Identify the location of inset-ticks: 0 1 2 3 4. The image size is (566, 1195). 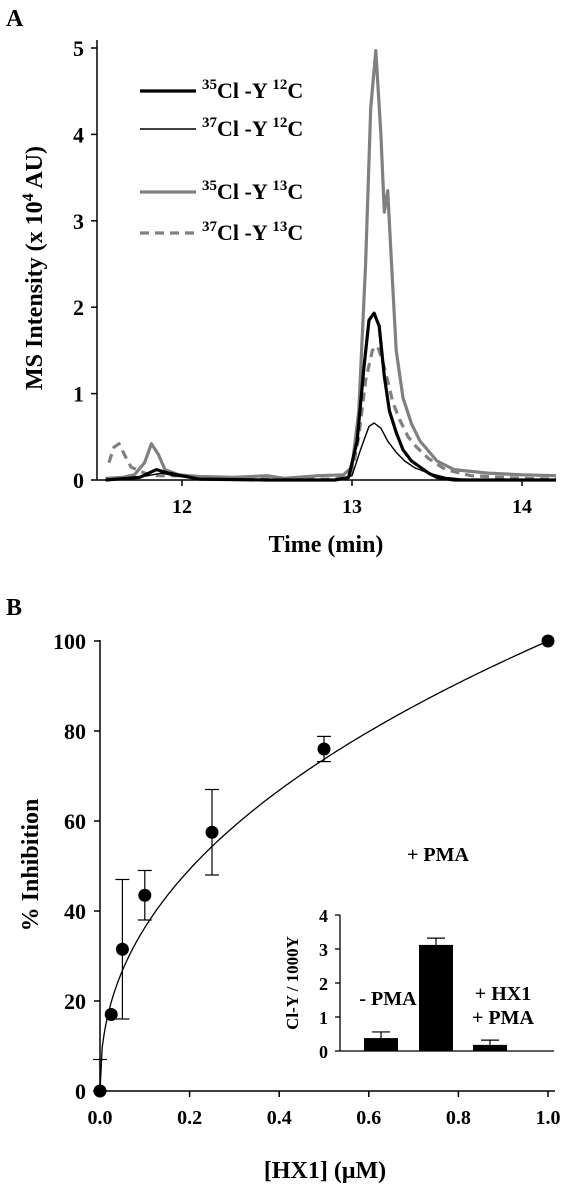
(329, 984).